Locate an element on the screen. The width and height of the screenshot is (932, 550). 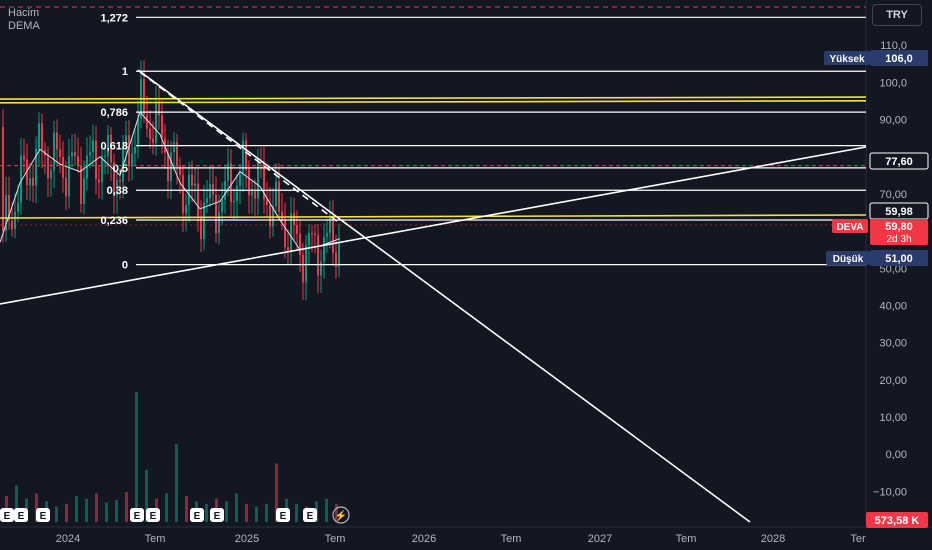
fib-level-label: 0,38 is located at coordinates (117, 191).